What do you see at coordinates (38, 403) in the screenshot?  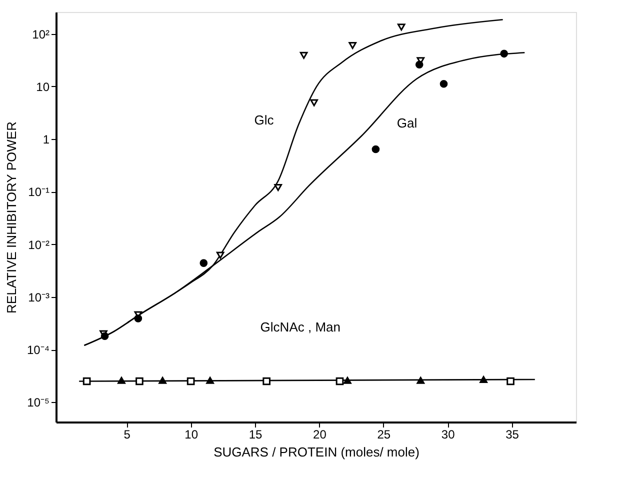 I see `y-tick-label: 10⁻⁵` at bounding box center [38, 403].